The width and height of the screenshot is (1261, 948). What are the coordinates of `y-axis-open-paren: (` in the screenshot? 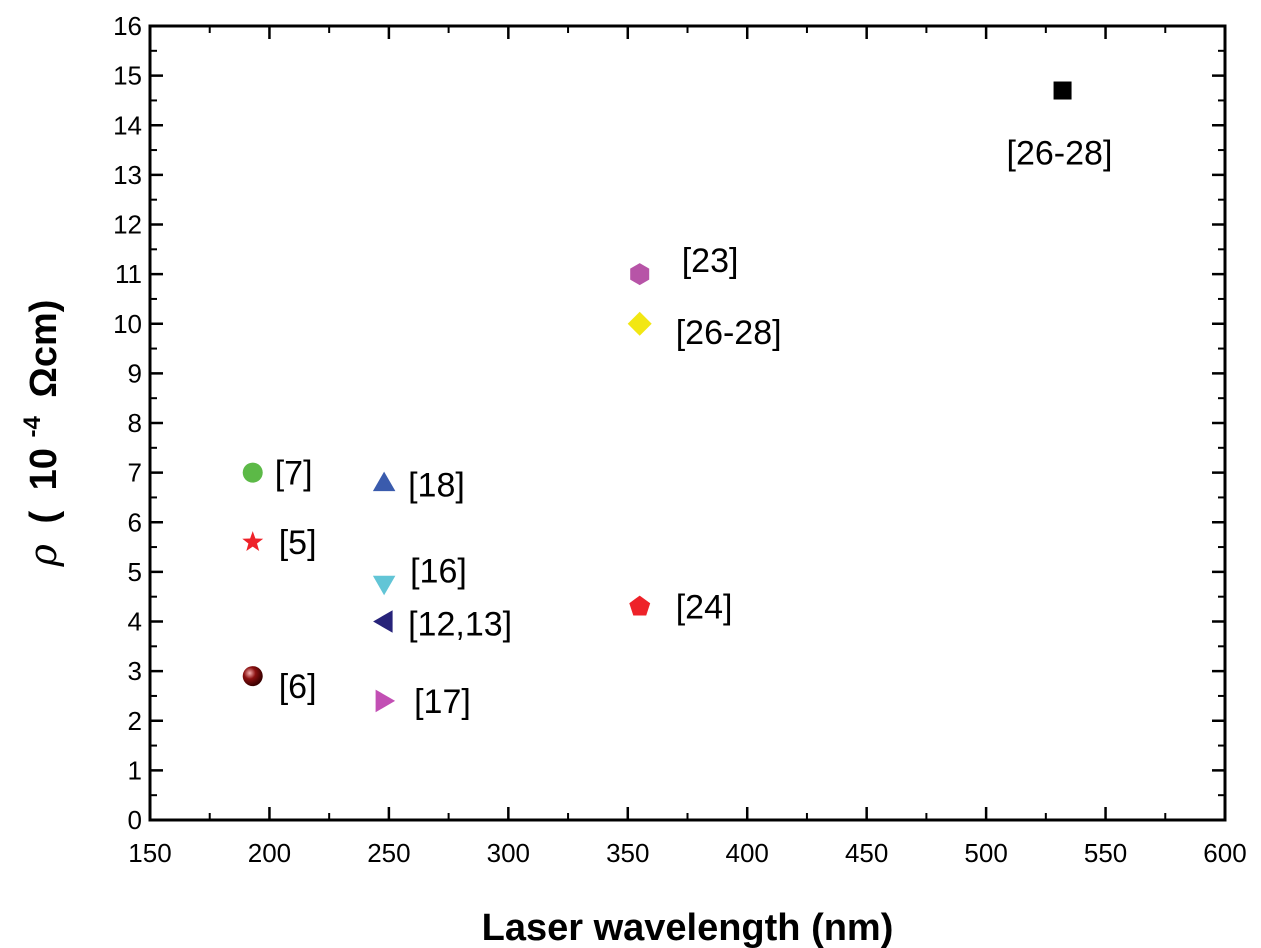 It's located at (44, 517).